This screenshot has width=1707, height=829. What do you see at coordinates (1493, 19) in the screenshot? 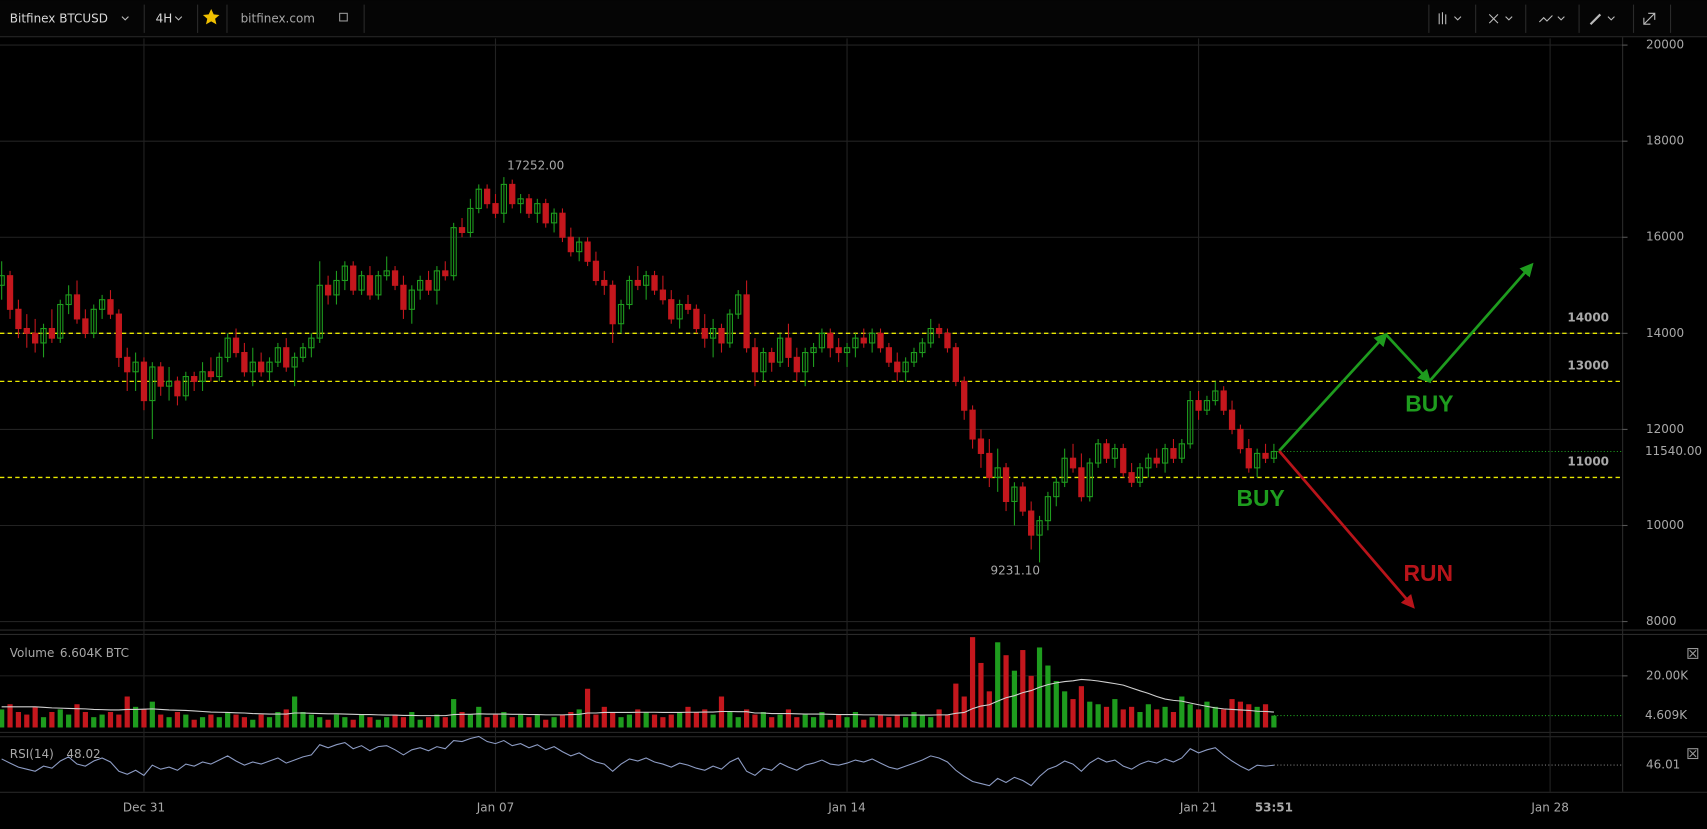
I see `compare-icon` at bounding box center [1493, 19].